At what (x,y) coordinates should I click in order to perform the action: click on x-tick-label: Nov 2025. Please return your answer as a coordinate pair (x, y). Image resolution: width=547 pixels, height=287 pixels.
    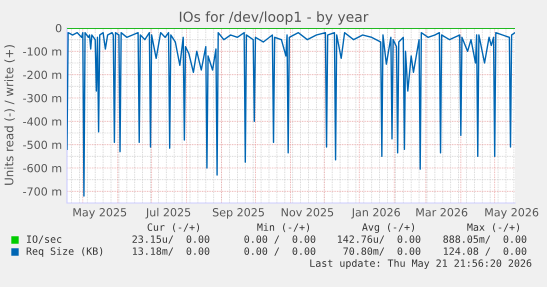
    Looking at the image, I should click on (308, 212).